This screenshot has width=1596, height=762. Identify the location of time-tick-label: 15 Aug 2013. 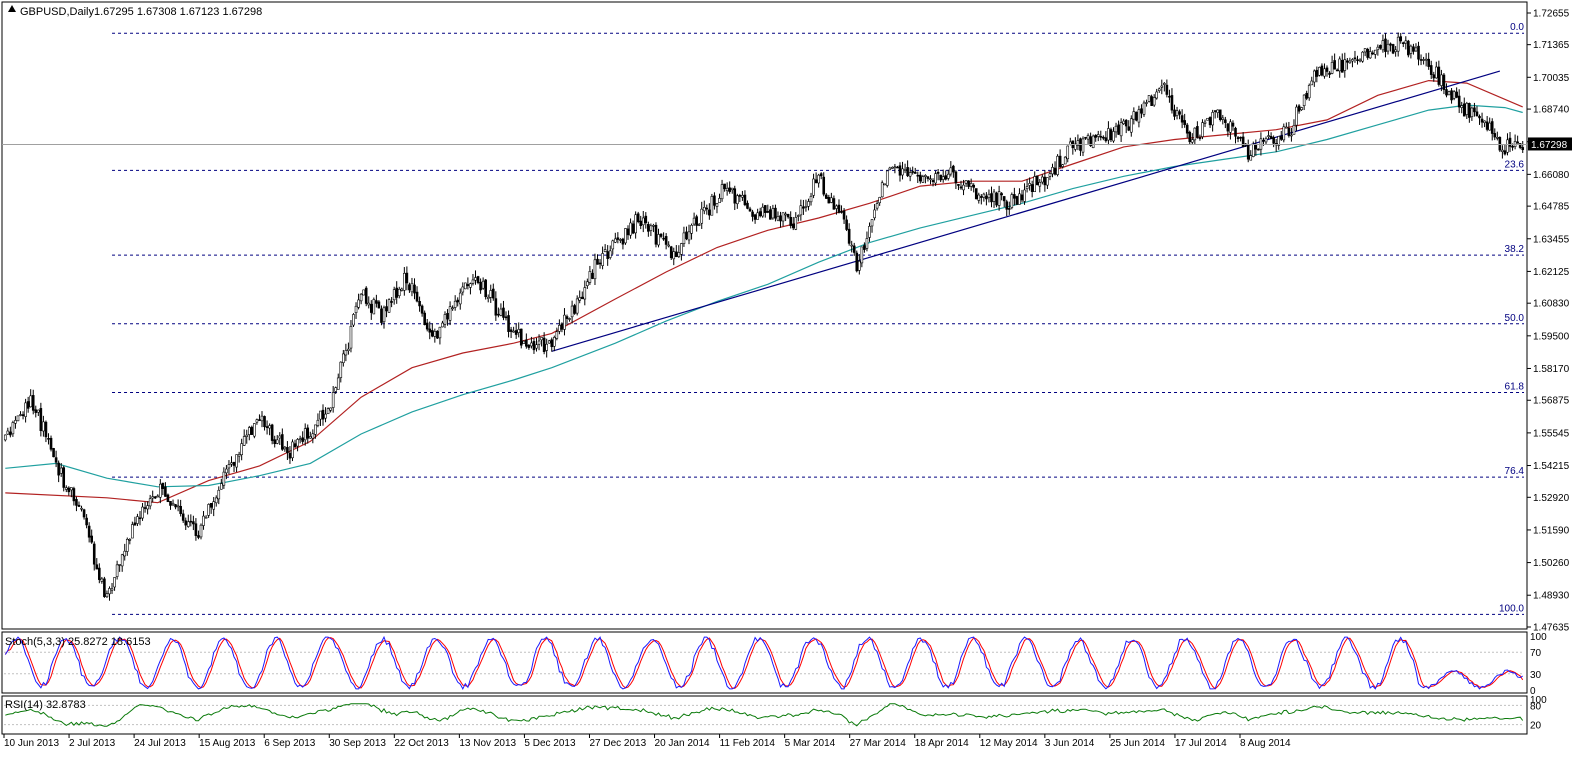
(227, 743).